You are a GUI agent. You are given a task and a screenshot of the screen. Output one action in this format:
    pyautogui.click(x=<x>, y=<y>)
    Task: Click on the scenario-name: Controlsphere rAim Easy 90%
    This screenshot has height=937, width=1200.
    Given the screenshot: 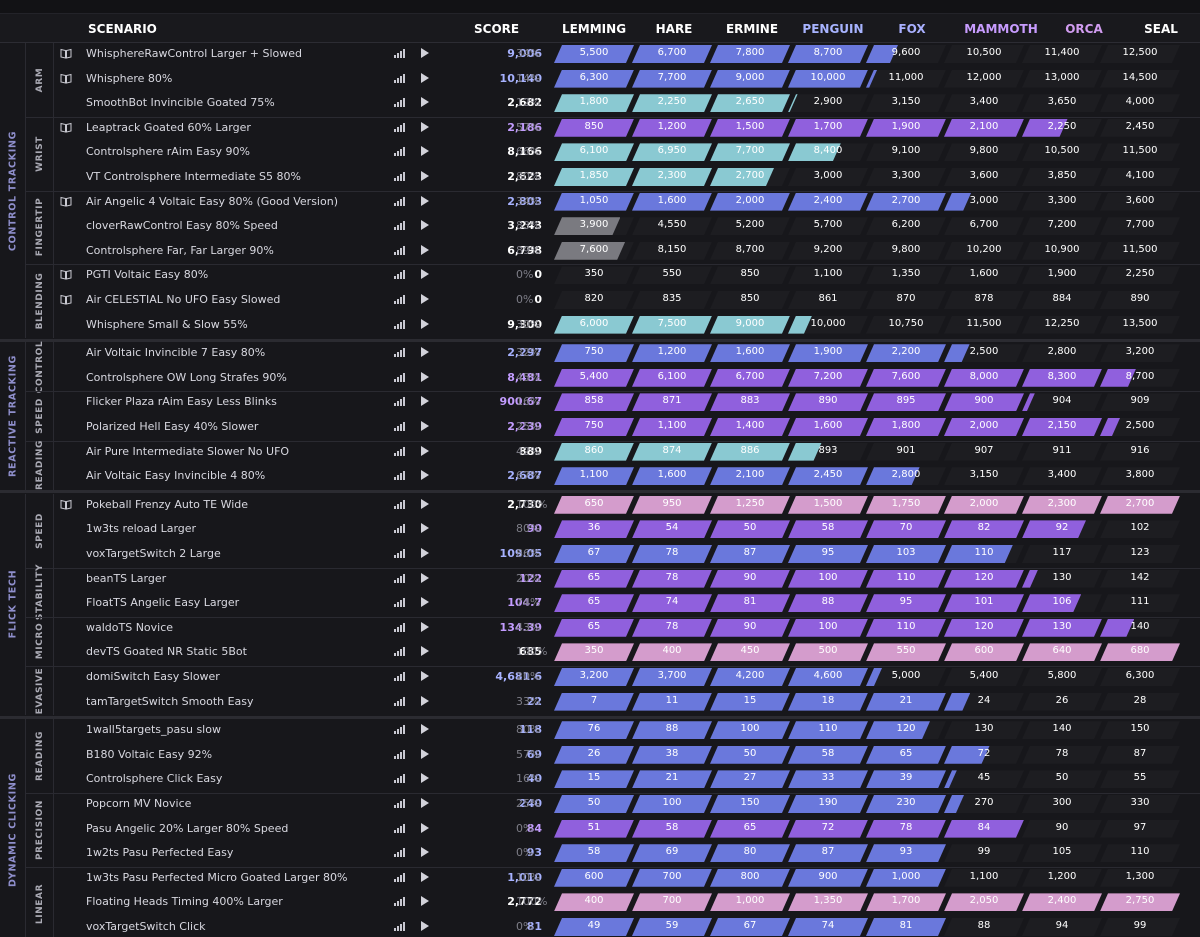 What is the action you would take?
    pyautogui.click(x=168, y=152)
    